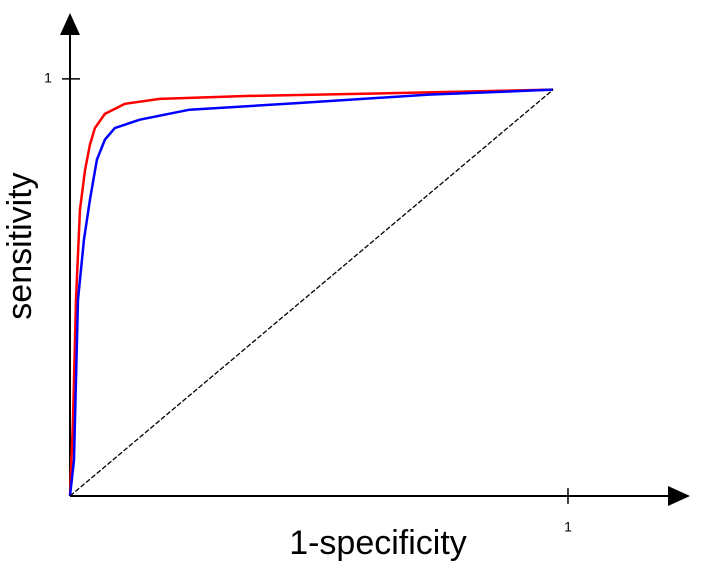 The image size is (709, 571). What do you see at coordinates (20, 245) in the screenshot?
I see `y-axis-label: sensitivity` at bounding box center [20, 245].